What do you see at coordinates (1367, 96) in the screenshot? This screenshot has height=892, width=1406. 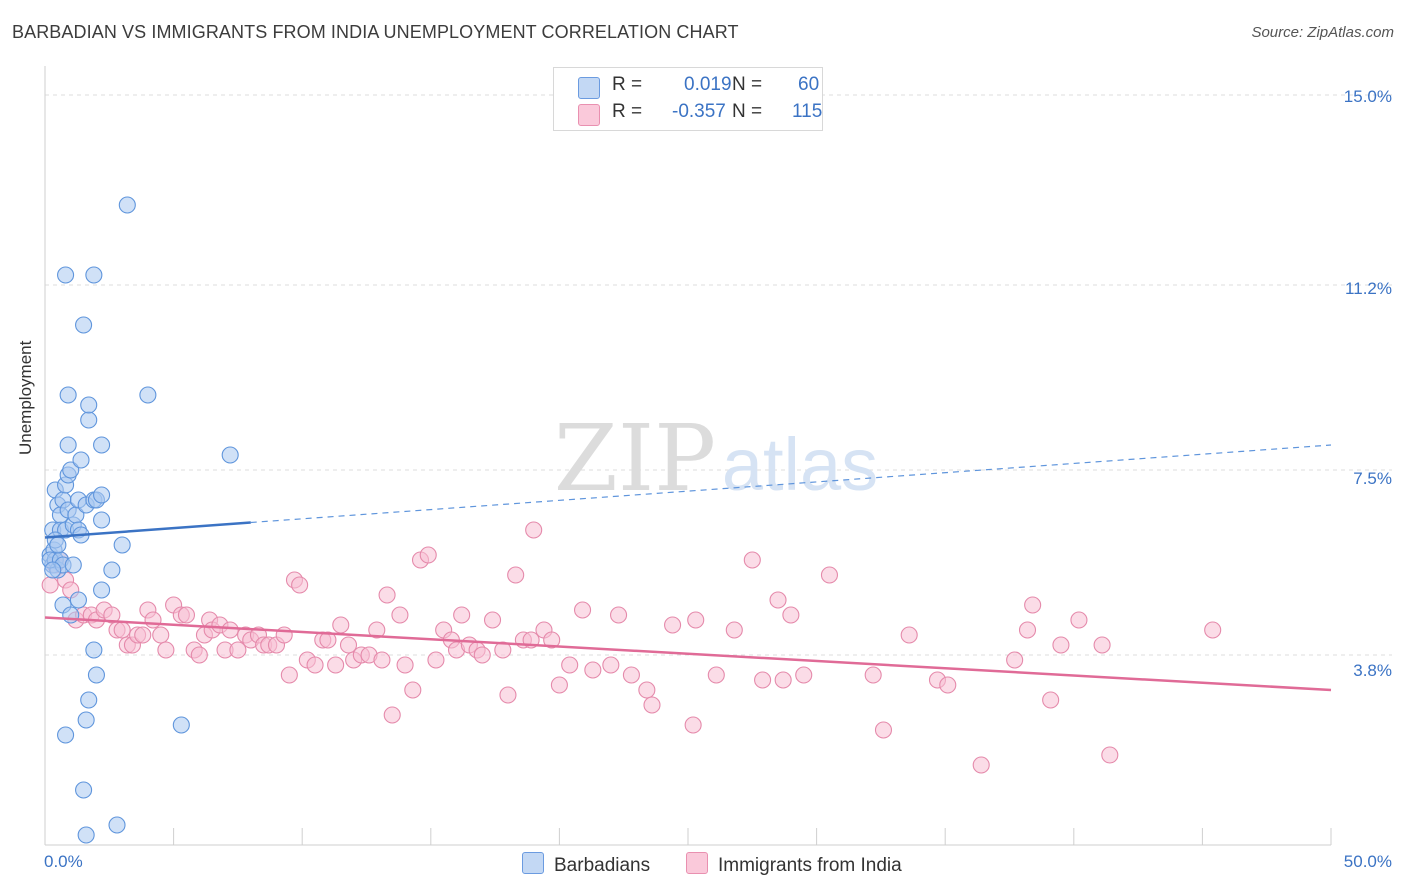 I see `y-tick-label: 15.0%` at bounding box center [1367, 96].